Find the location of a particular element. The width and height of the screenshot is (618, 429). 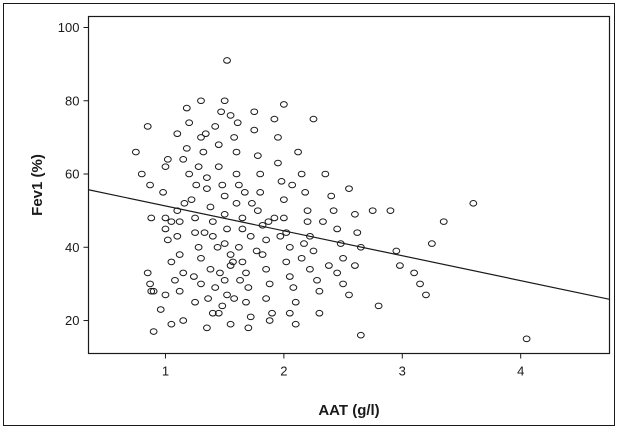

y-tick-label: 100 is located at coordinates (69, 27).